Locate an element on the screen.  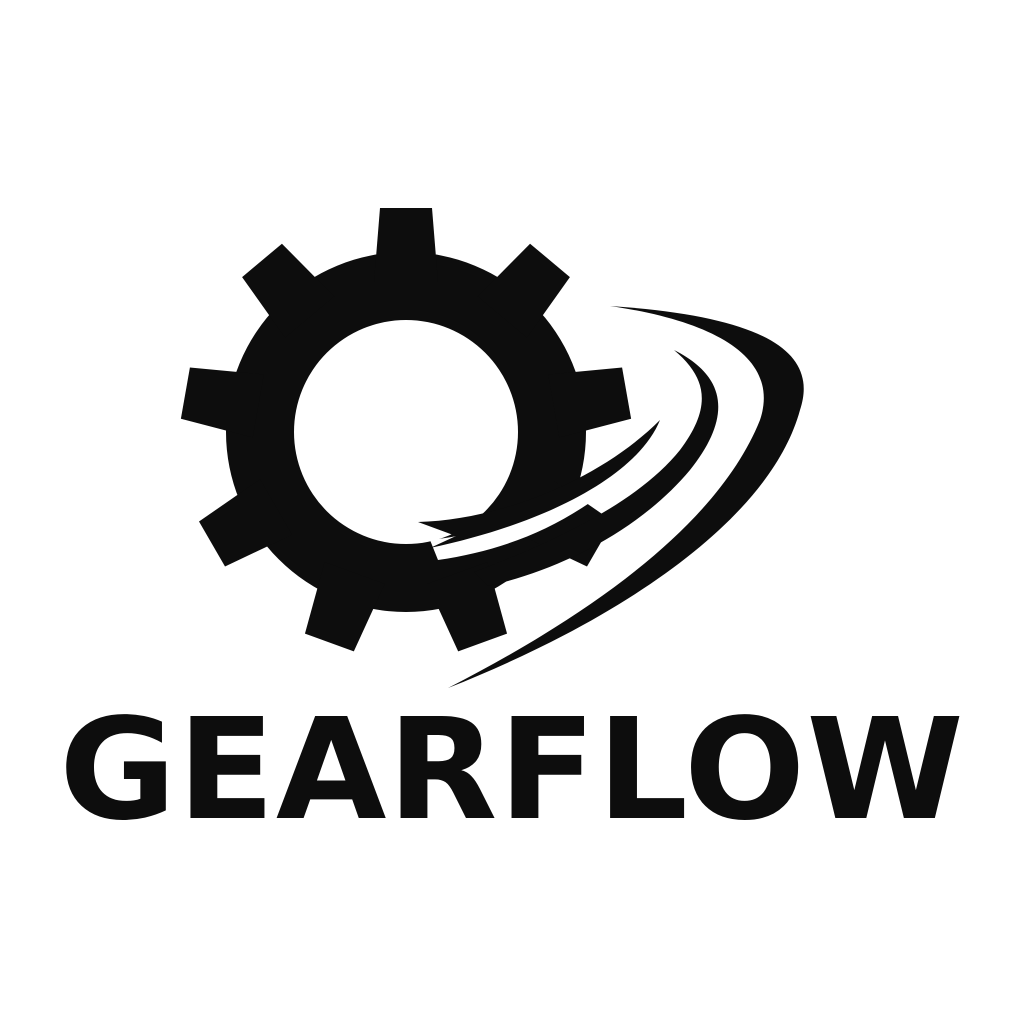
wordmark: GEARFLOW is located at coordinates (512, 771).